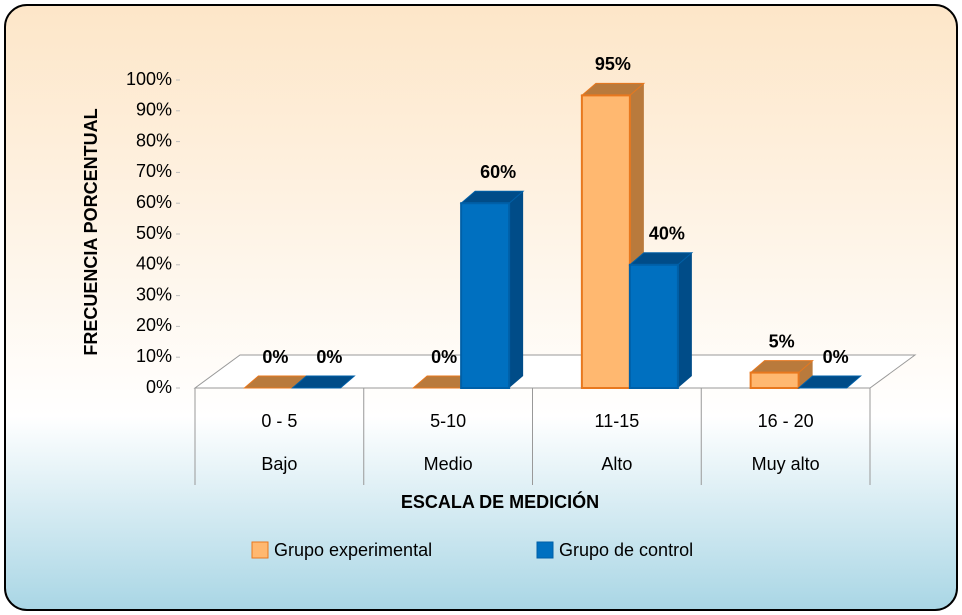 The height and width of the screenshot is (615, 962). What do you see at coordinates (279, 464) in the screenshot?
I see `x-group-label: Bajo` at bounding box center [279, 464].